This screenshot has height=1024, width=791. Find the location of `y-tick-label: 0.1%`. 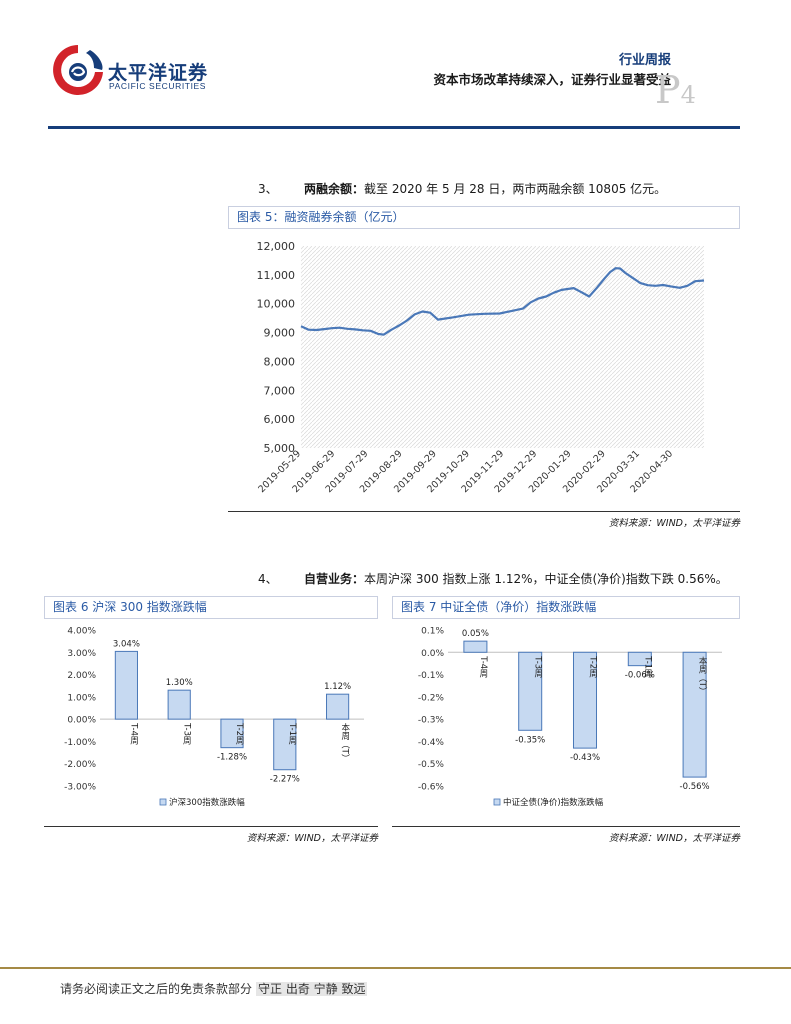

y-tick-label: 0.1% is located at coordinates (432, 632).